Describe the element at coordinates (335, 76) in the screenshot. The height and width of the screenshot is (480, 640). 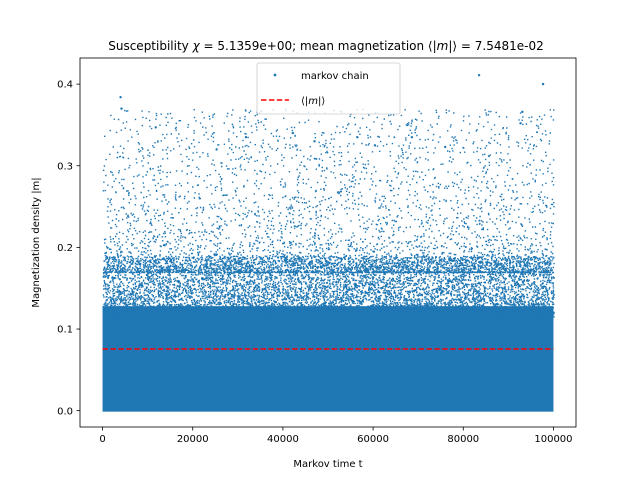
I see `legend-label-markov-chain: markov chain` at that location.